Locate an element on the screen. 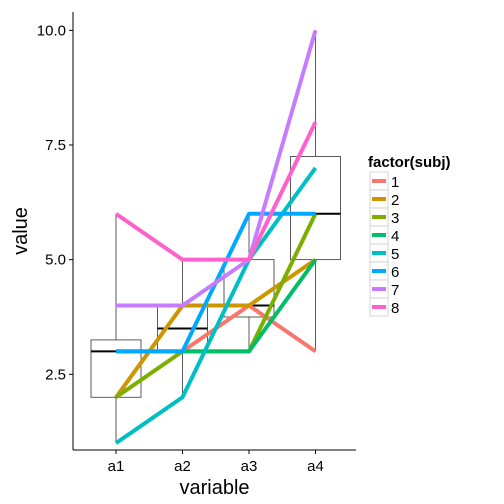 This screenshot has height=504, width=504. x-axis-title: variable is located at coordinates (214, 488).